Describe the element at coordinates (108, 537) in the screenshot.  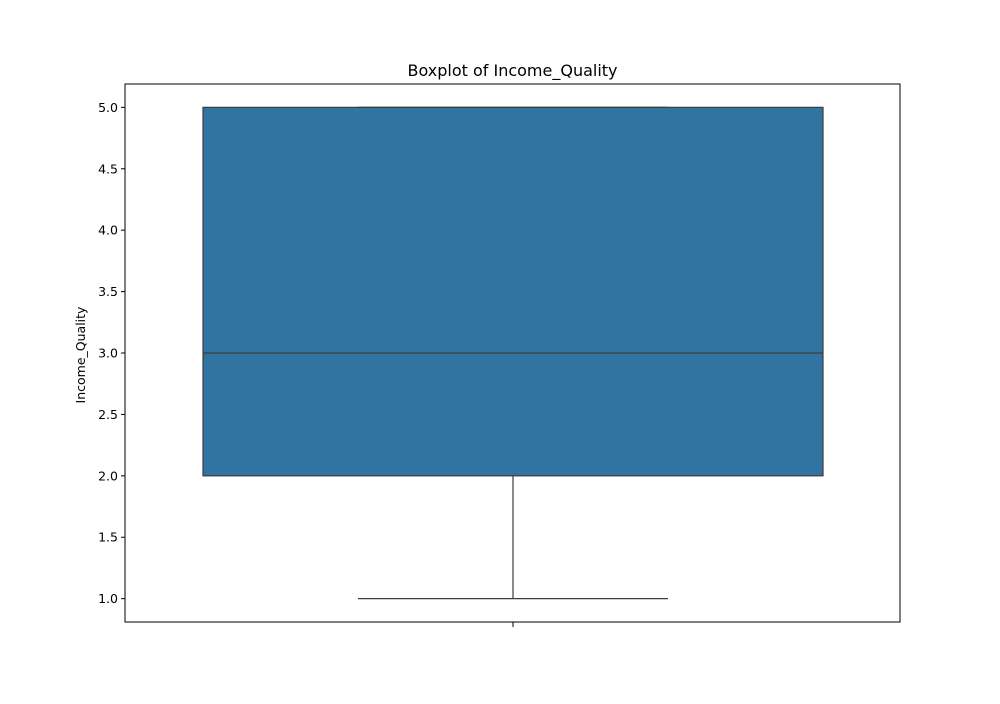
I see `y-tick-label: 1.5` at that location.